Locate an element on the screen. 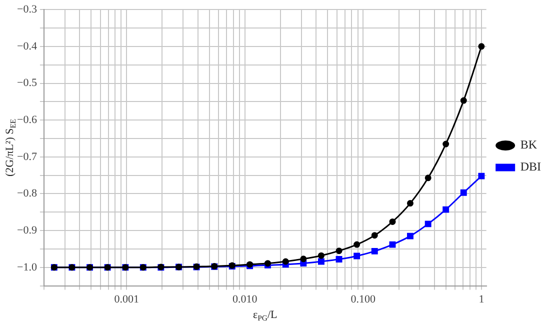 The height and width of the screenshot is (325, 555). x-tick-label: 1 is located at coordinates (481, 299).